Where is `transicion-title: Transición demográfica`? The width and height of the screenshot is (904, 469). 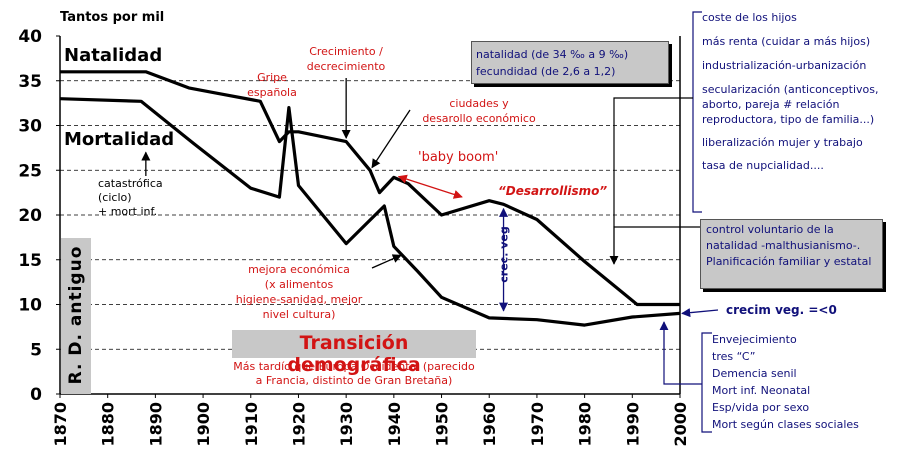 transicion-title: Transición demográfica is located at coordinates (354, 354).